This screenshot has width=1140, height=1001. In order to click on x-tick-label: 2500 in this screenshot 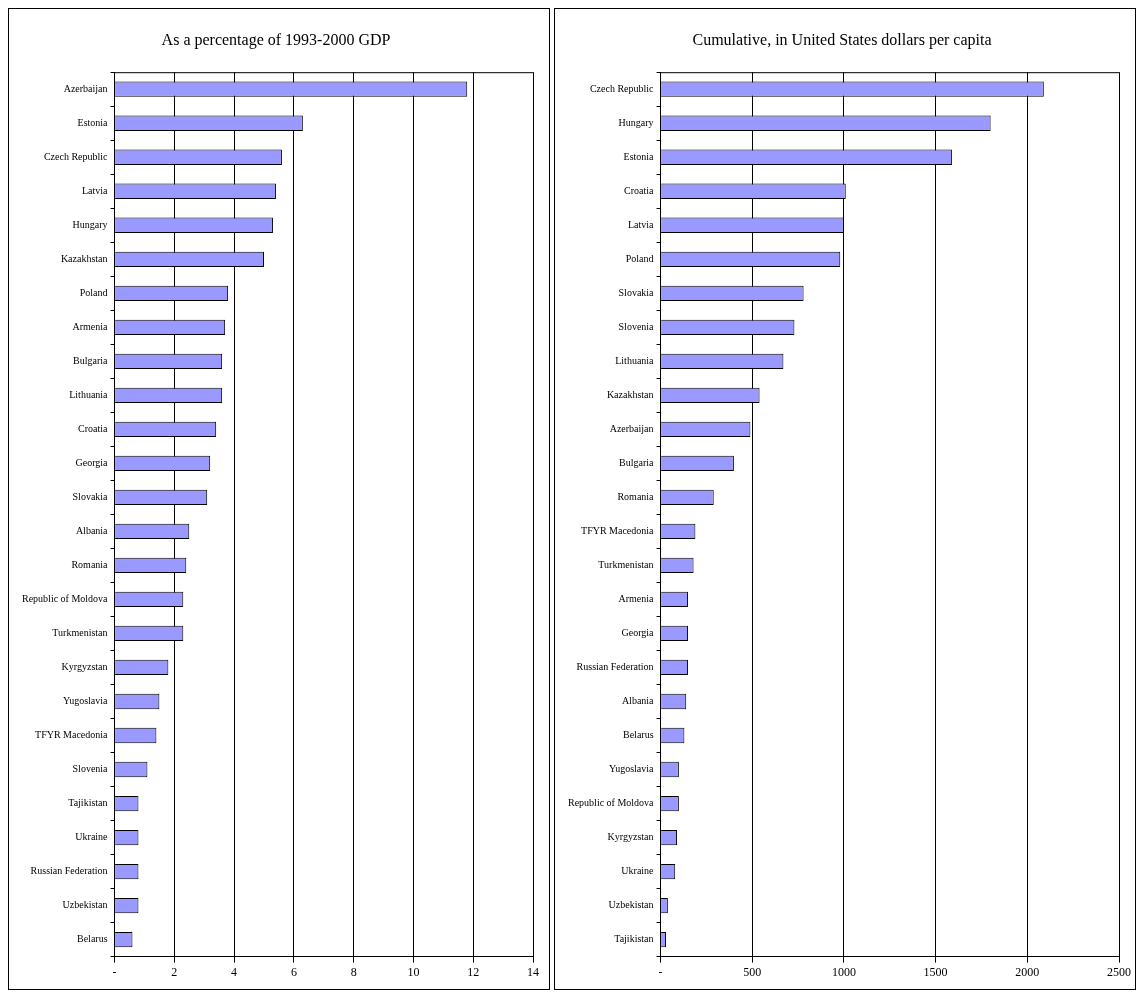, I will do `click(1119, 971)`.